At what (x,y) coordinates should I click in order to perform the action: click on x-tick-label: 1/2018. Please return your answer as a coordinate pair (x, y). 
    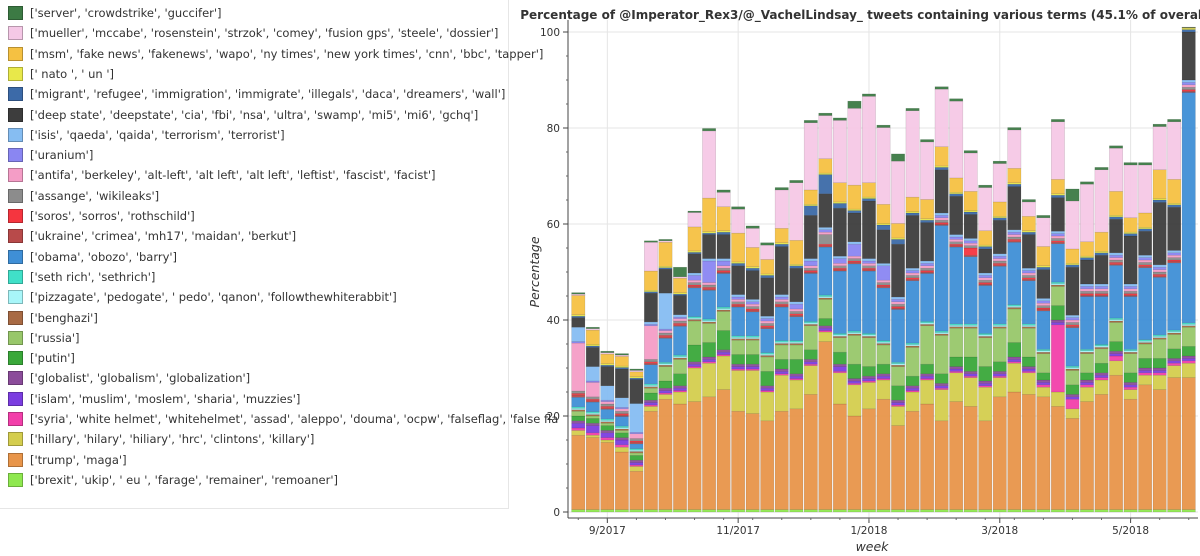
    Looking at the image, I should click on (868, 531).